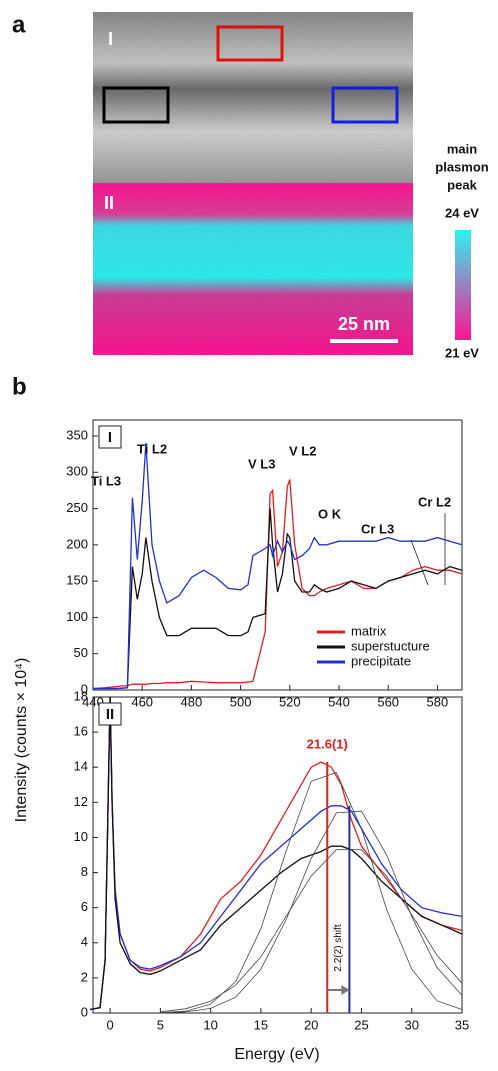 The height and width of the screenshot is (1071, 498). I want to click on y-tick-label: 16, so click(81, 731).